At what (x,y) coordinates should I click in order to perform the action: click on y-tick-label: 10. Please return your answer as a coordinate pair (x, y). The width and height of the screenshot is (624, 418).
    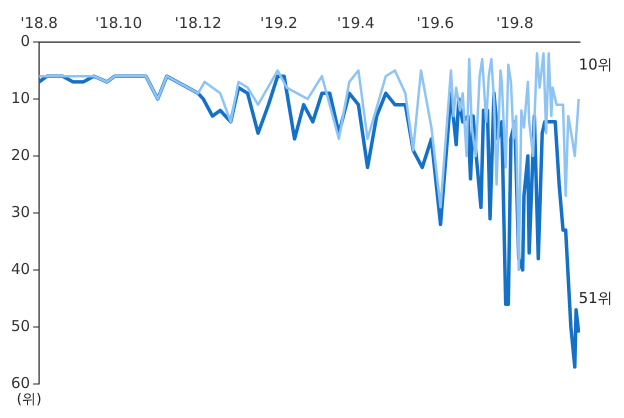
    Looking at the image, I should click on (20, 97).